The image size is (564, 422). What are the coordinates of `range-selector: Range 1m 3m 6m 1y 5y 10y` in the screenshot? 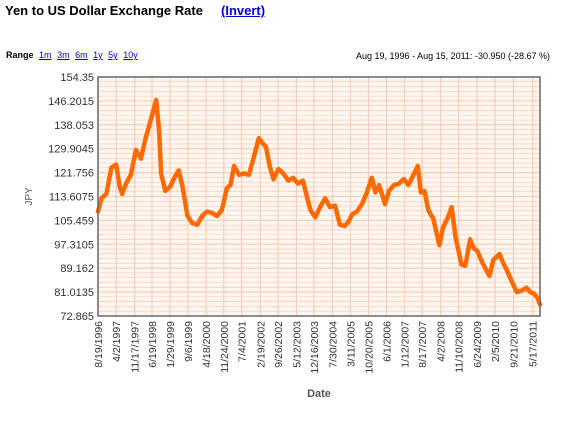 It's located at (73, 55).